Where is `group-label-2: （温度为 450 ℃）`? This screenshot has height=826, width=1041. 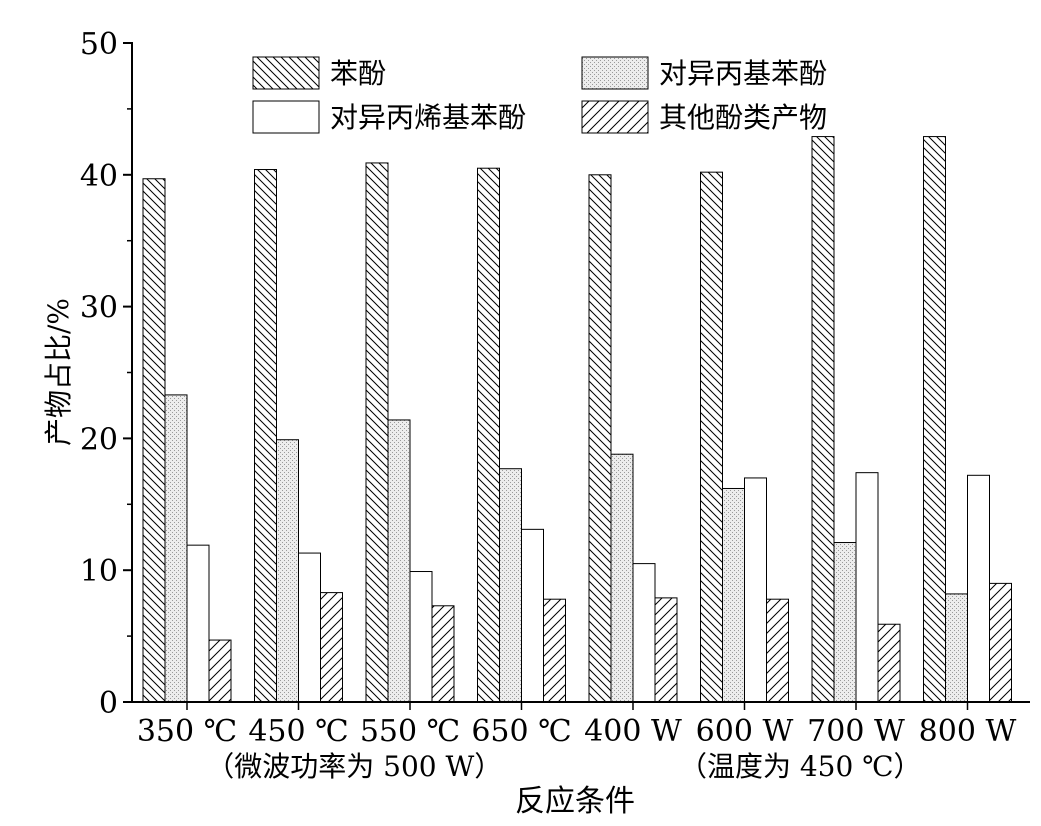 group-label-2: （温度为 450 ℃） is located at coordinates (800, 766).